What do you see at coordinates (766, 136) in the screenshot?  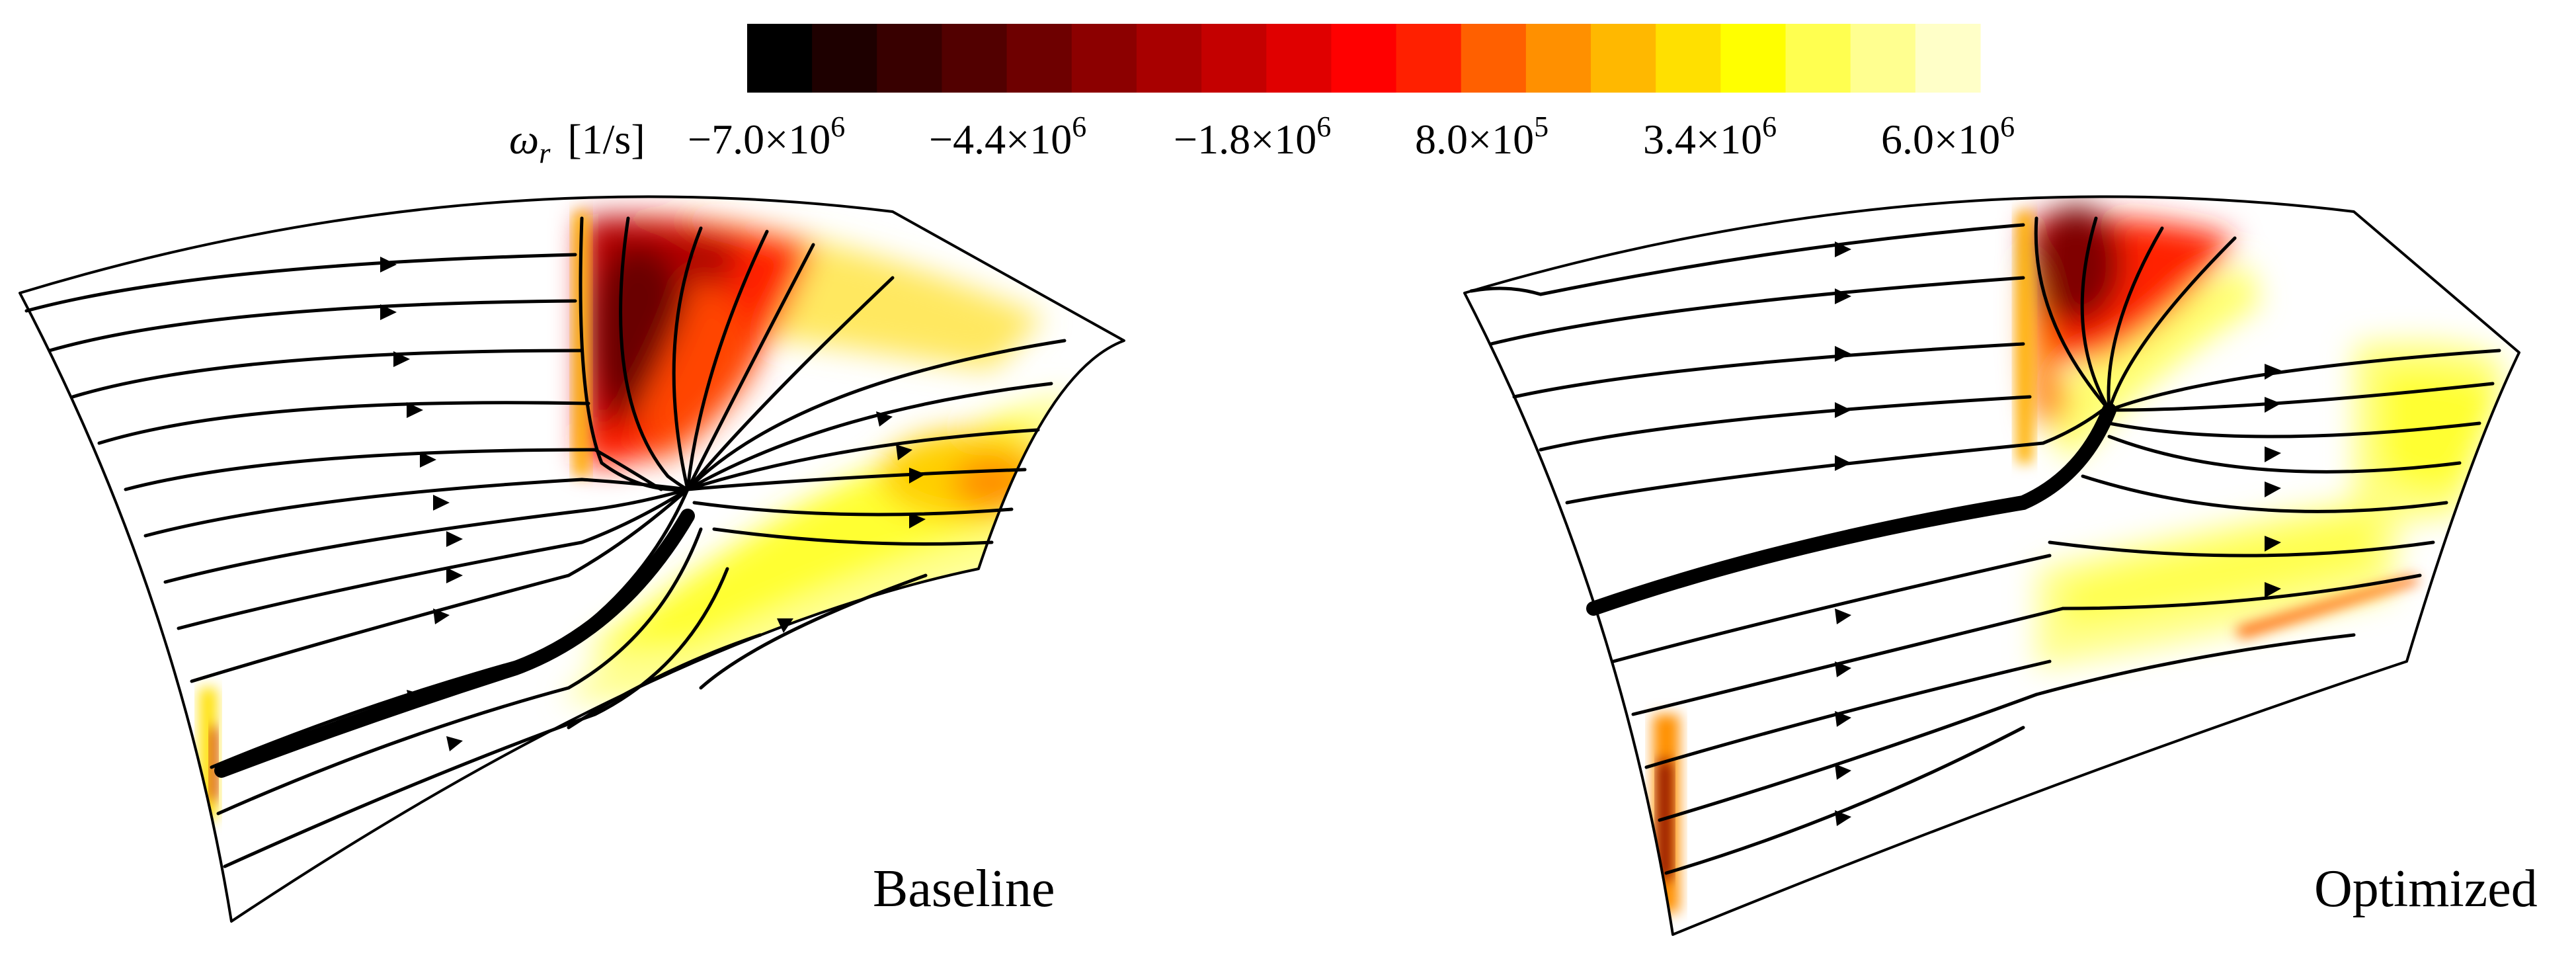 I see `colorbar-tick-label: −7.0×10⁶` at bounding box center [766, 136].